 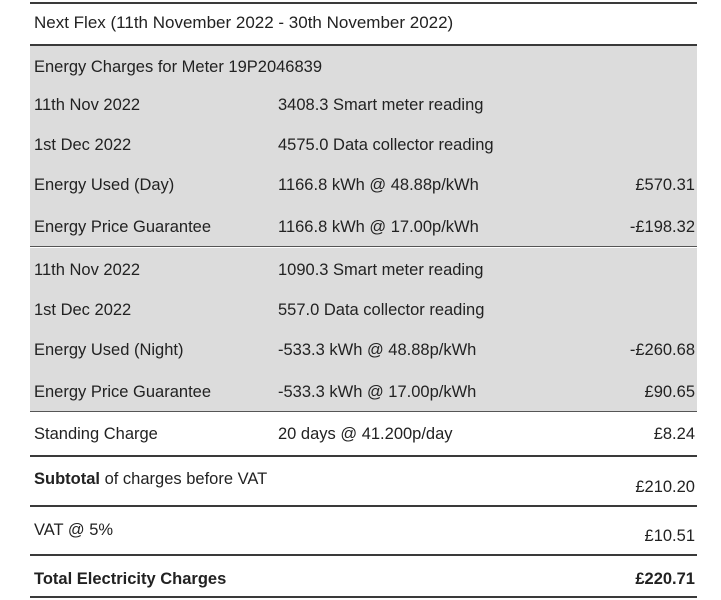 I want to click on row-amount: £570.31, so click(x=665, y=185).